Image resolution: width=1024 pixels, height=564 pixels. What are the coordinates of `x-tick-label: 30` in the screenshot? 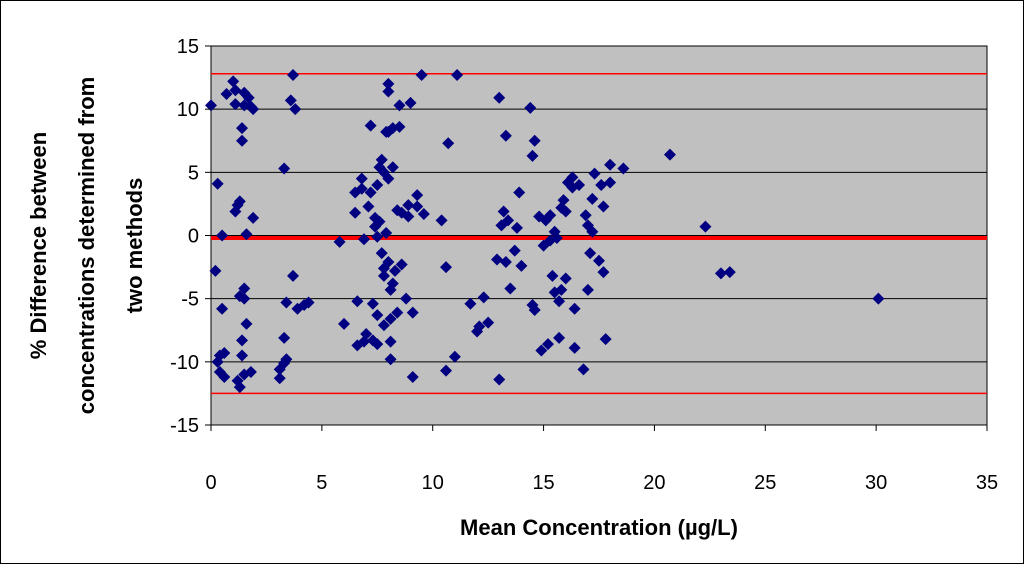 It's located at (876, 483).